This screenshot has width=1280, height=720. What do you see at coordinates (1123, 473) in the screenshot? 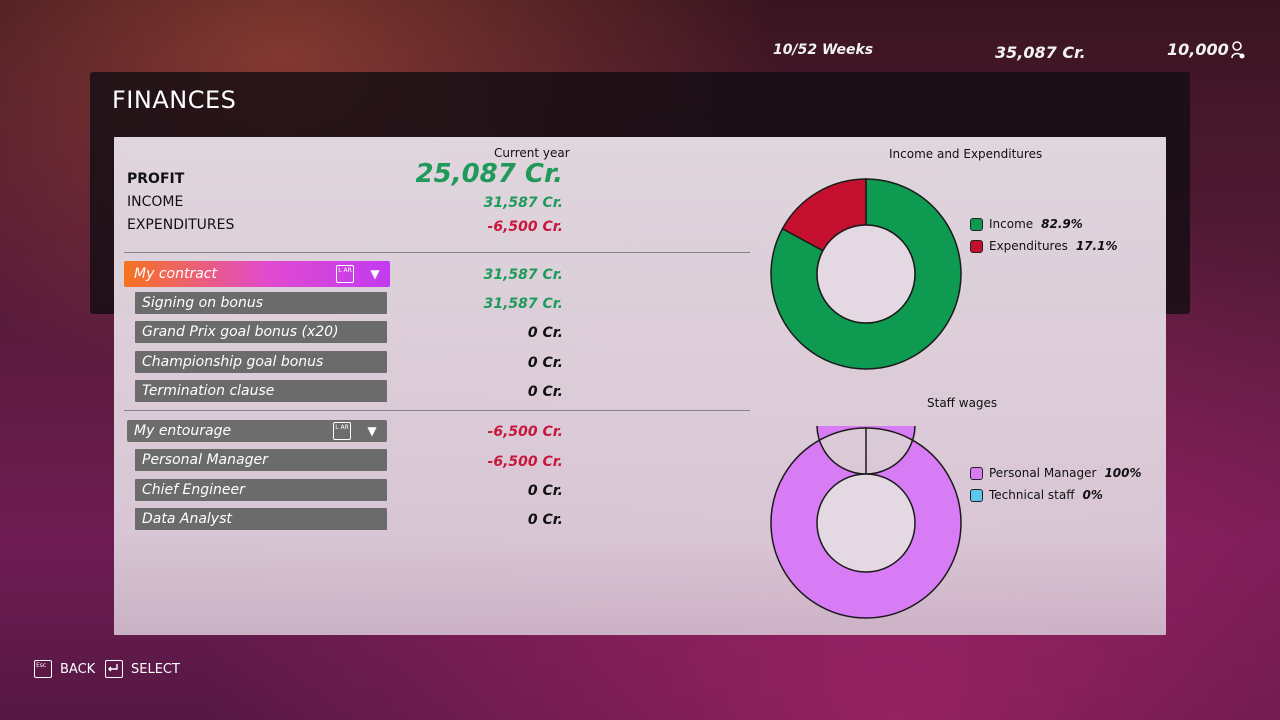
I see `legend-percent: 100%` at bounding box center [1123, 473].